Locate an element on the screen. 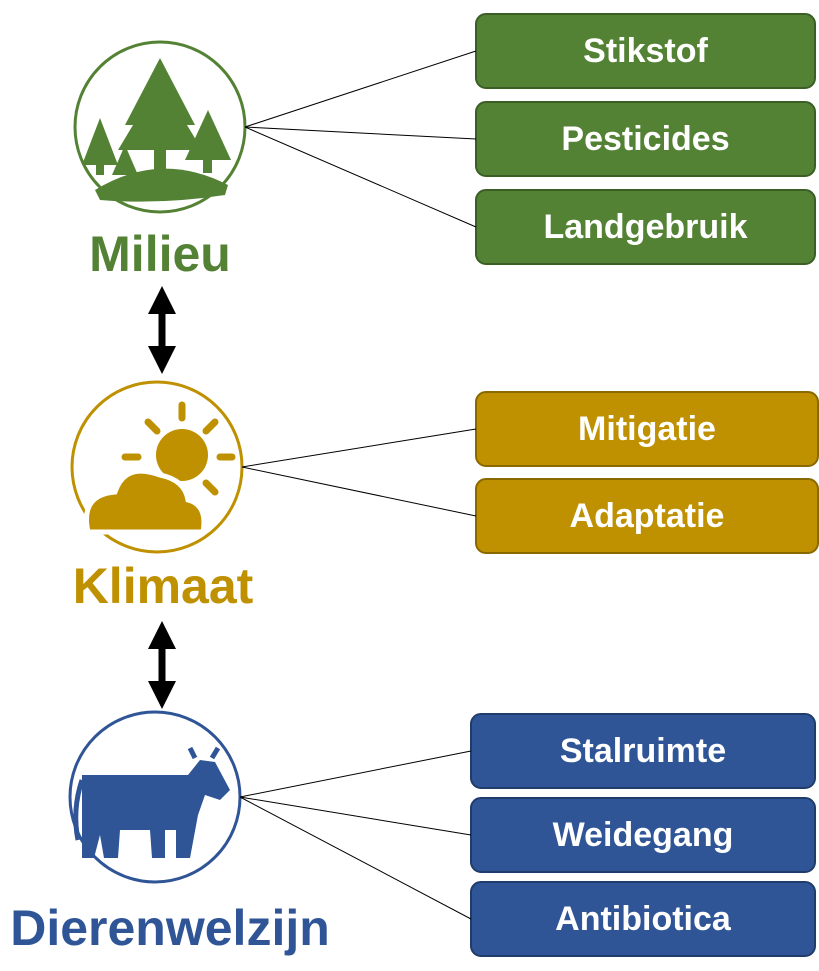  group-label: Milieu is located at coordinates (160, 254).